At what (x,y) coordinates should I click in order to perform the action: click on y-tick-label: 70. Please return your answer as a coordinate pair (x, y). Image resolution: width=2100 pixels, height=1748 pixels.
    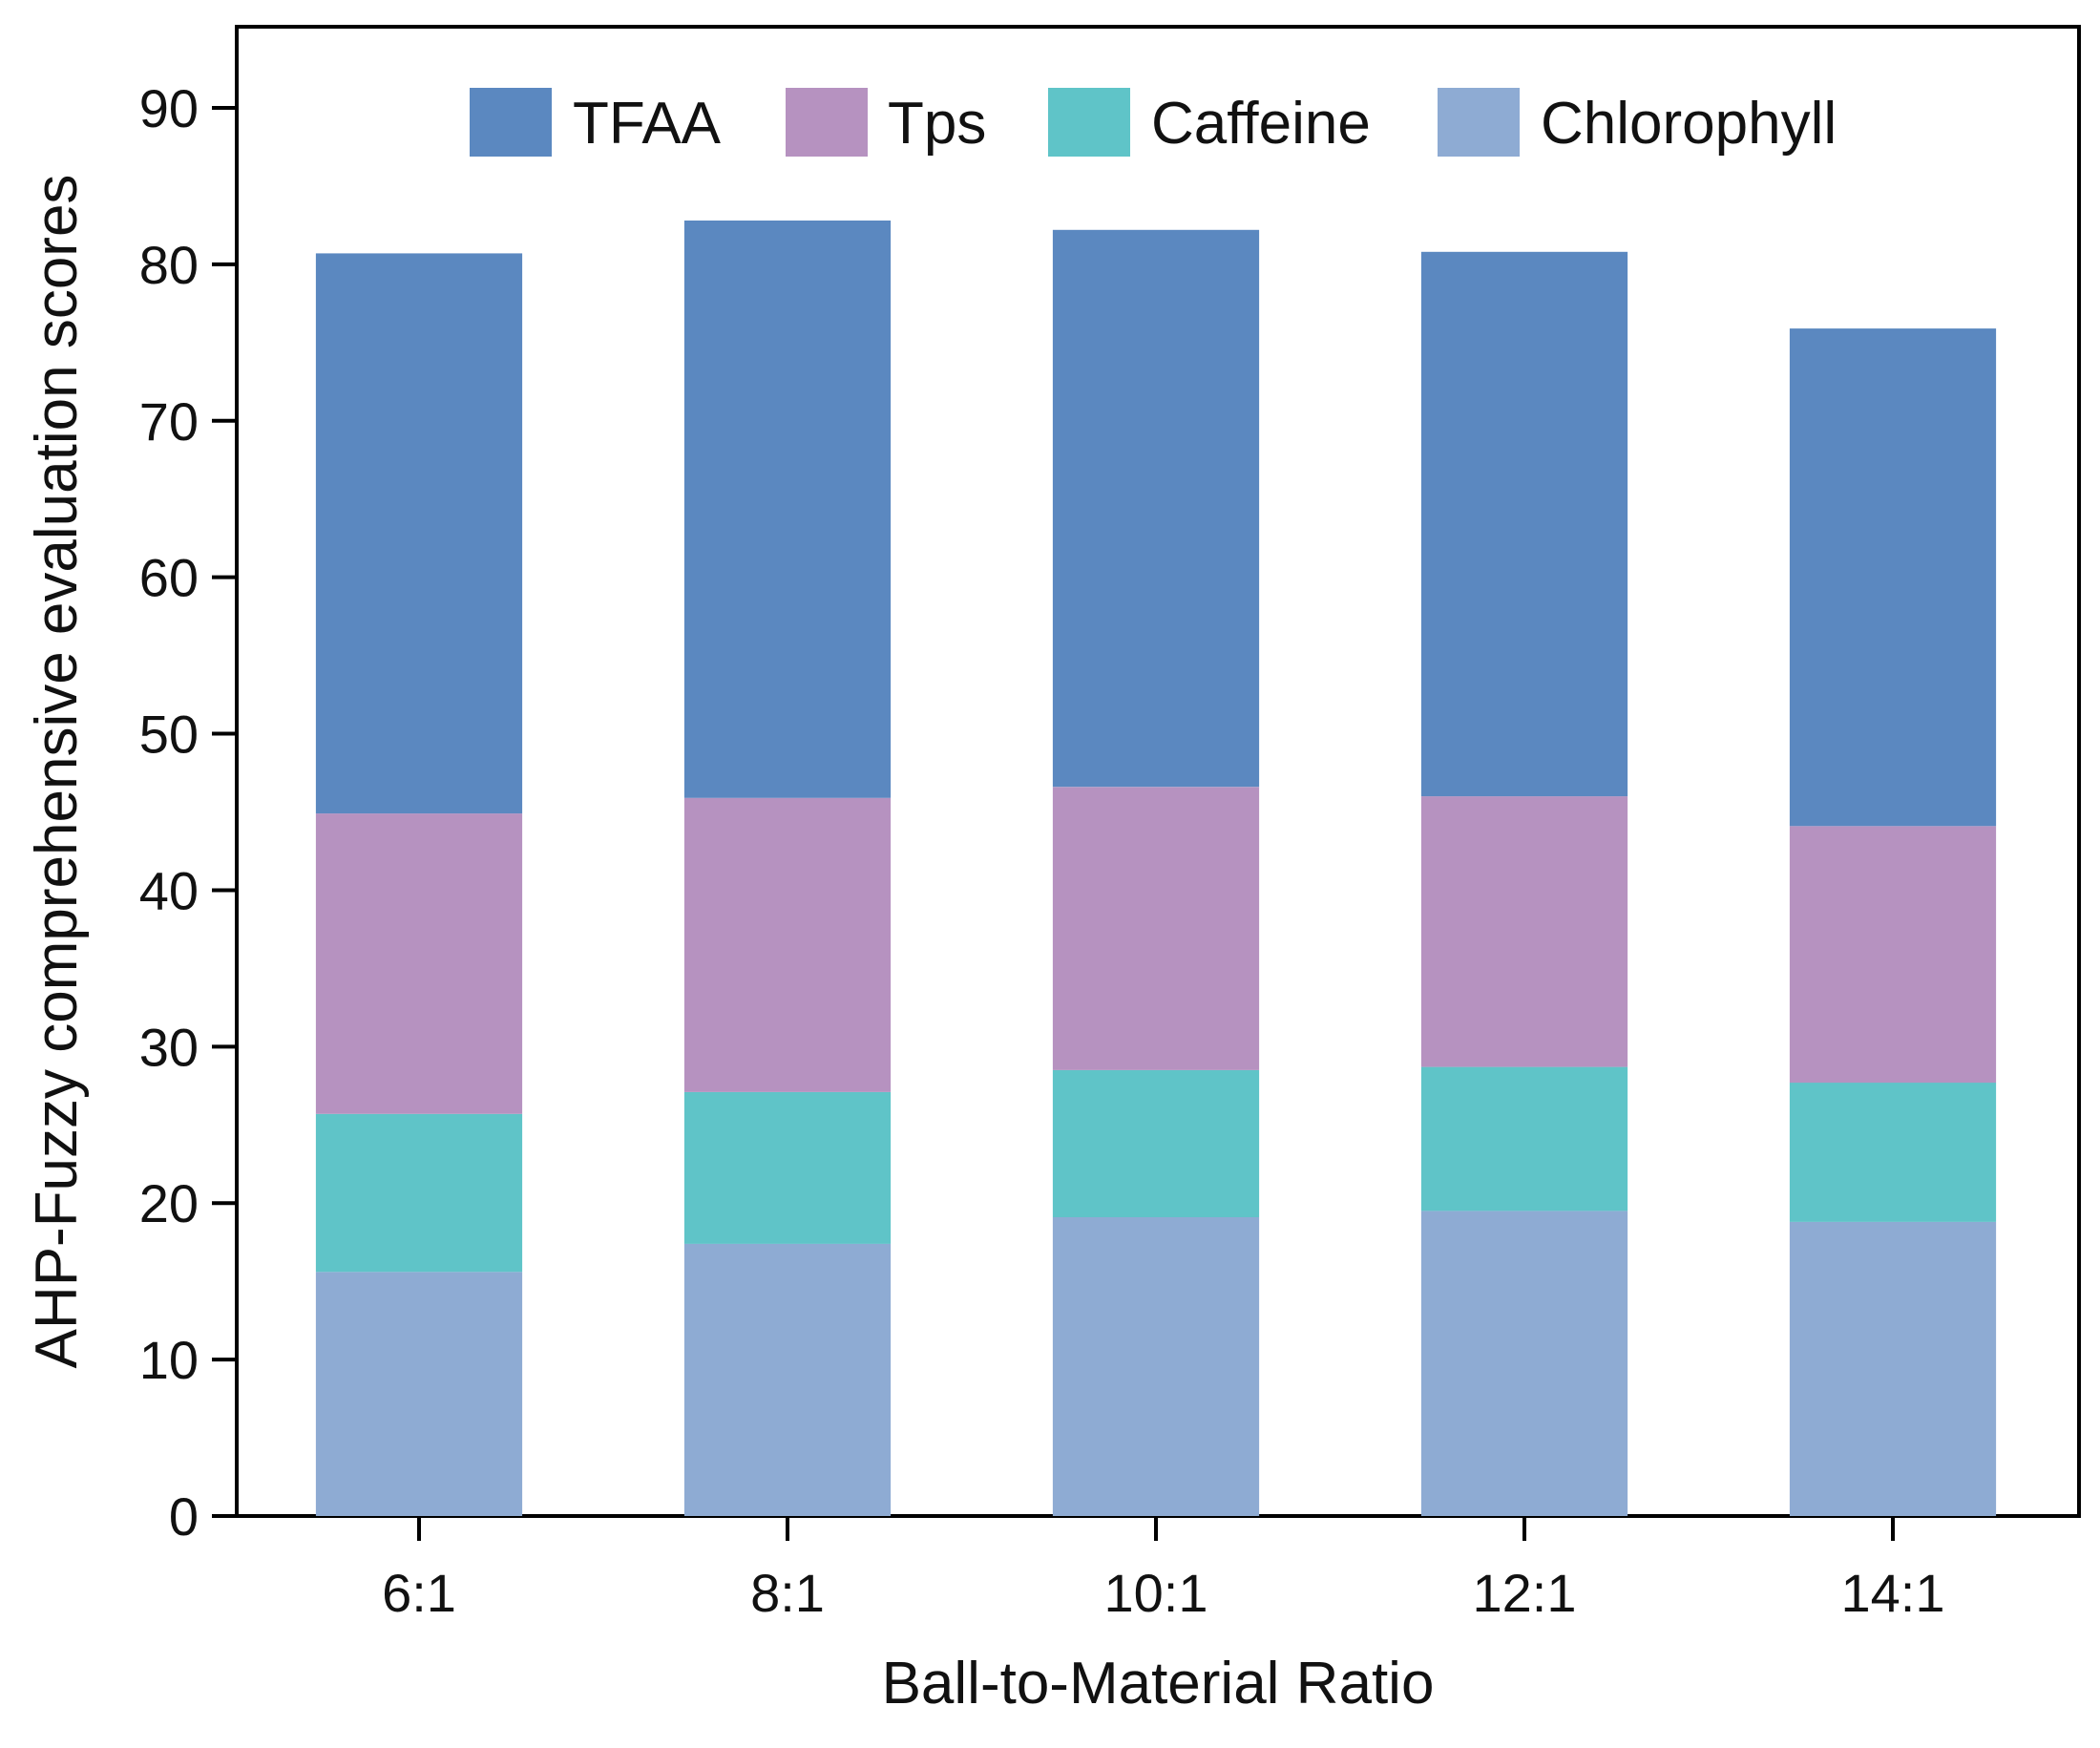
    Looking at the image, I should click on (169, 421).